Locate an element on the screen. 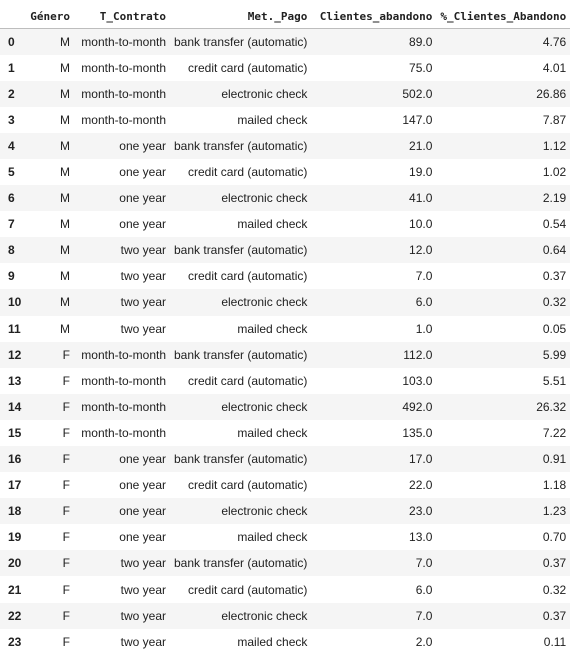  row-index: 14 is located at coordinates (15, 406).